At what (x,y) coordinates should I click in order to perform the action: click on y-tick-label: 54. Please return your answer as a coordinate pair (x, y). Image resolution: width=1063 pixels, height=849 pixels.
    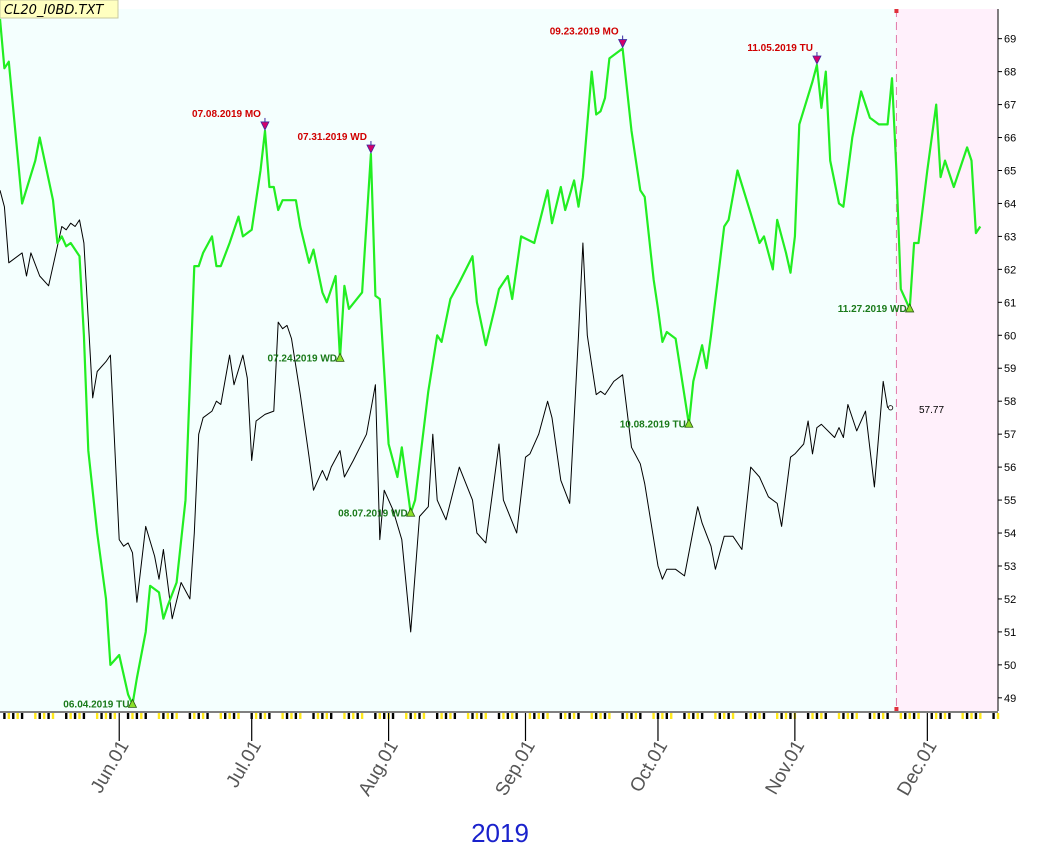
    Looking at the image, I should click on (1010, 534).